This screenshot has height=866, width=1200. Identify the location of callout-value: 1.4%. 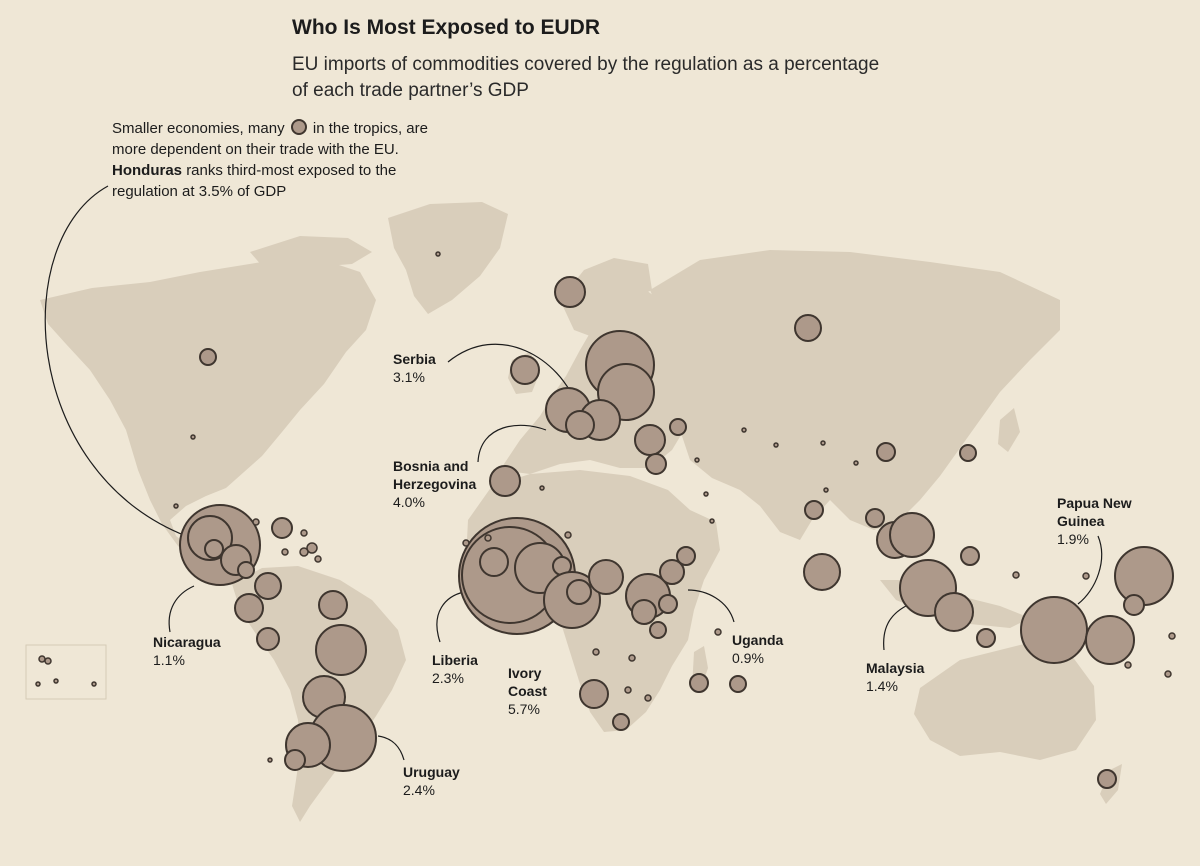
(882, 686).